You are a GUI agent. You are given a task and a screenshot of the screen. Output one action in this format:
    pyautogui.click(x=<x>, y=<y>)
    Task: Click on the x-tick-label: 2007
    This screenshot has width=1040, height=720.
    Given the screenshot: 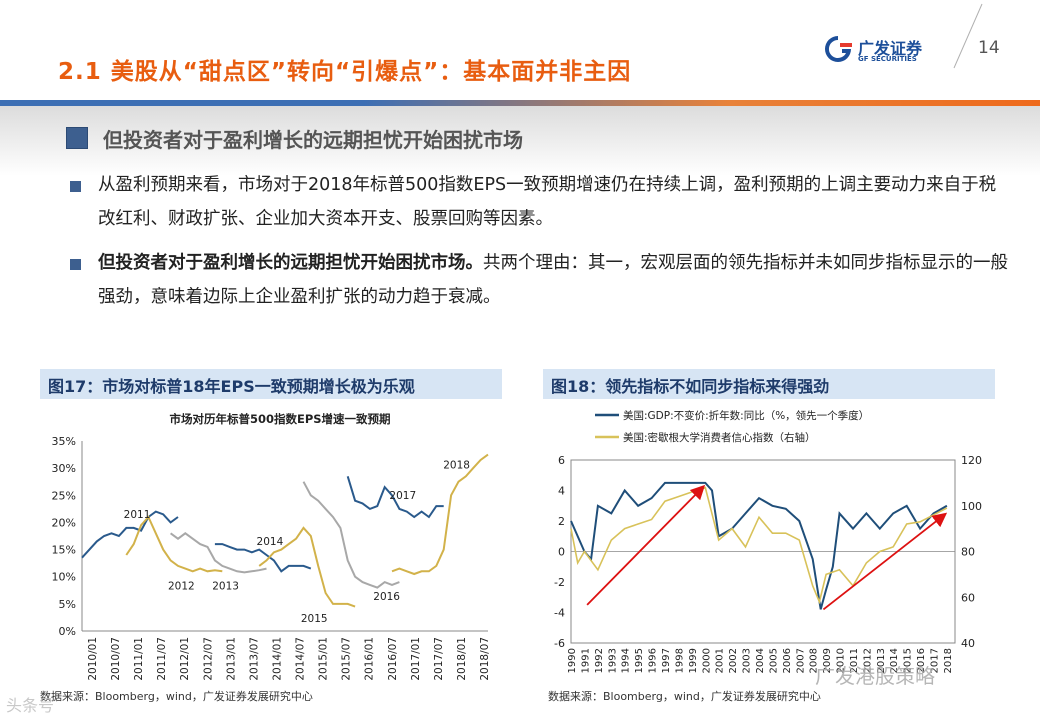 What is the action you would take?
    pyautogui.click(x=800, y=660)
    